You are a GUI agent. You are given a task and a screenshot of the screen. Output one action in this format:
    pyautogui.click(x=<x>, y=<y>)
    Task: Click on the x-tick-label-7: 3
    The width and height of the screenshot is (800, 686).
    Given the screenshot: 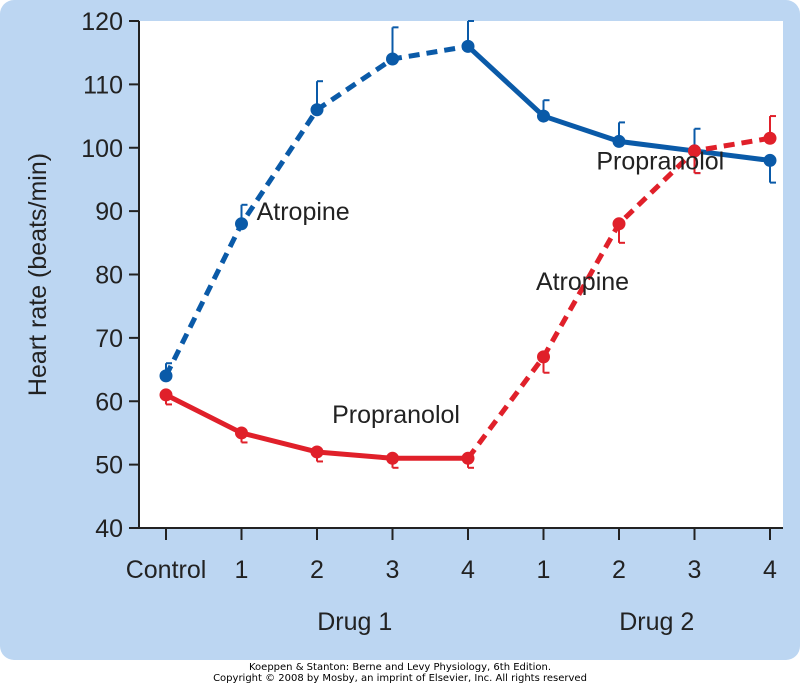 What is the action you would take?
    pyautogui.click(x=695, y=570)
    